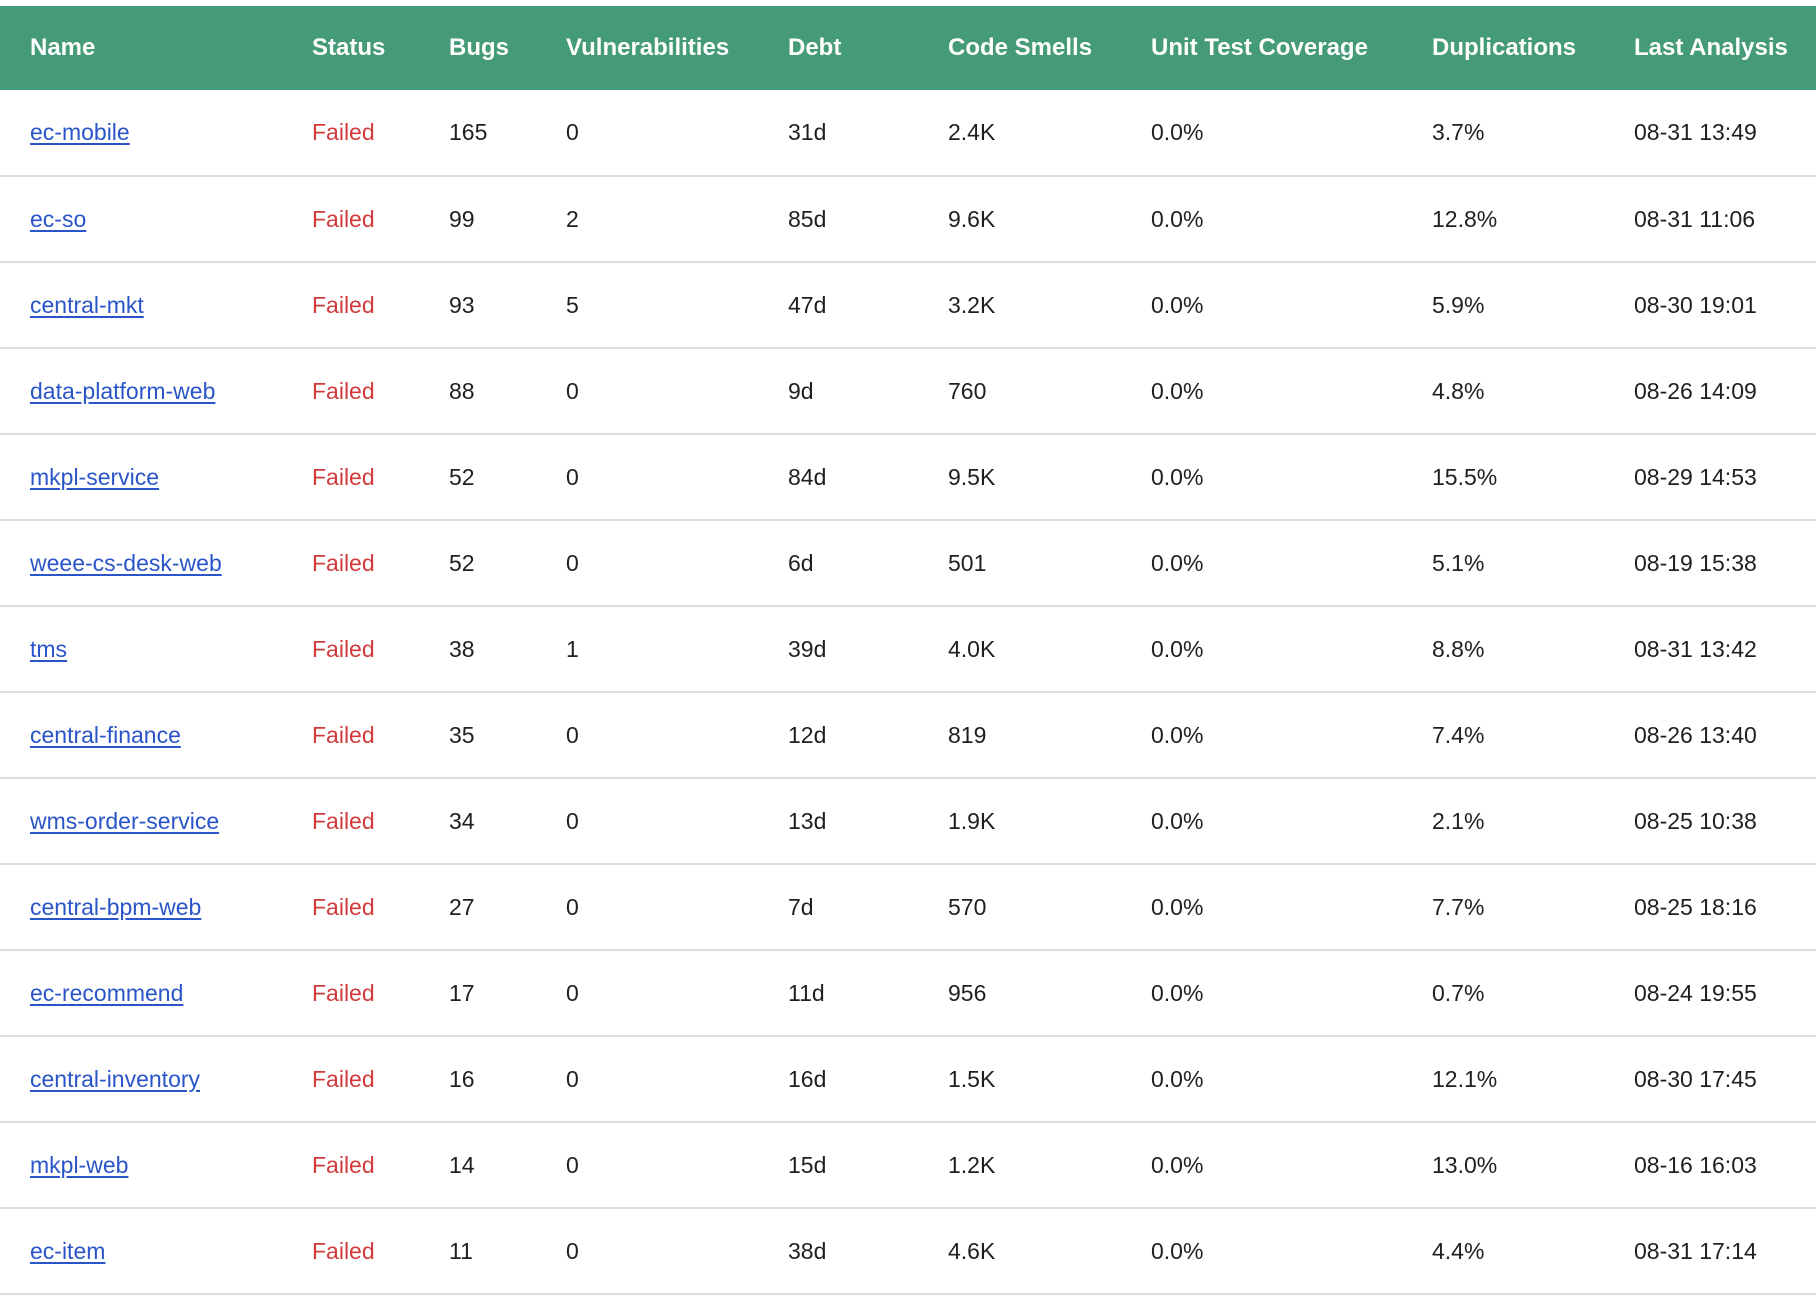 The width and height of the screenshot is (1816, 1298). I want to click on project-link: wms-order-service, so click(125, 820).